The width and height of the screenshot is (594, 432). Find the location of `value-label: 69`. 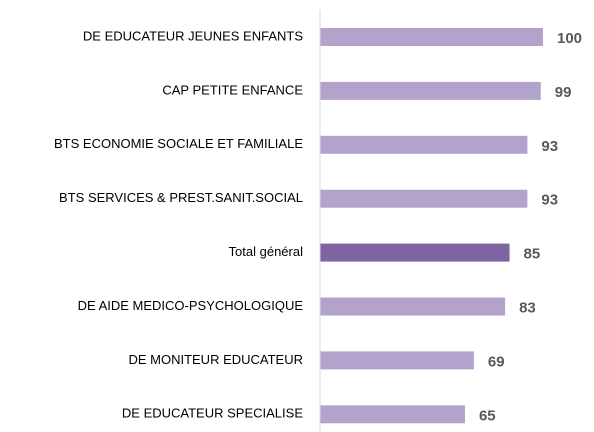

value-label: 69 is located at coordinates (496, 361).